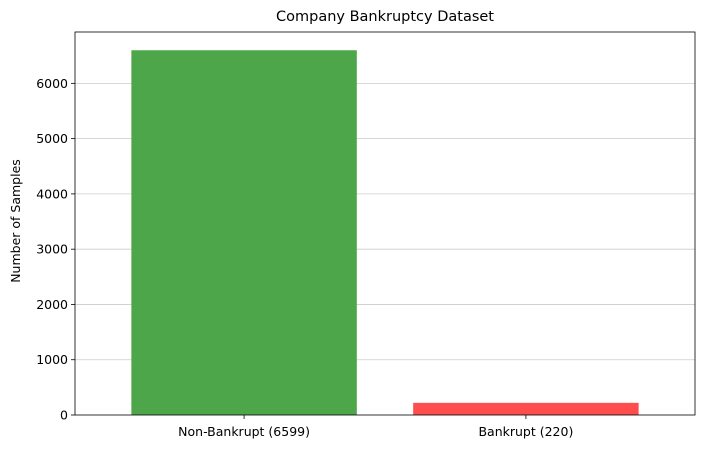 The width and height of the screenshot is (704, 449). What do you see at coordinates (52, 83) in the screenshot?
I see `y-tick-label: 6000` at bounding box center [52, 83].